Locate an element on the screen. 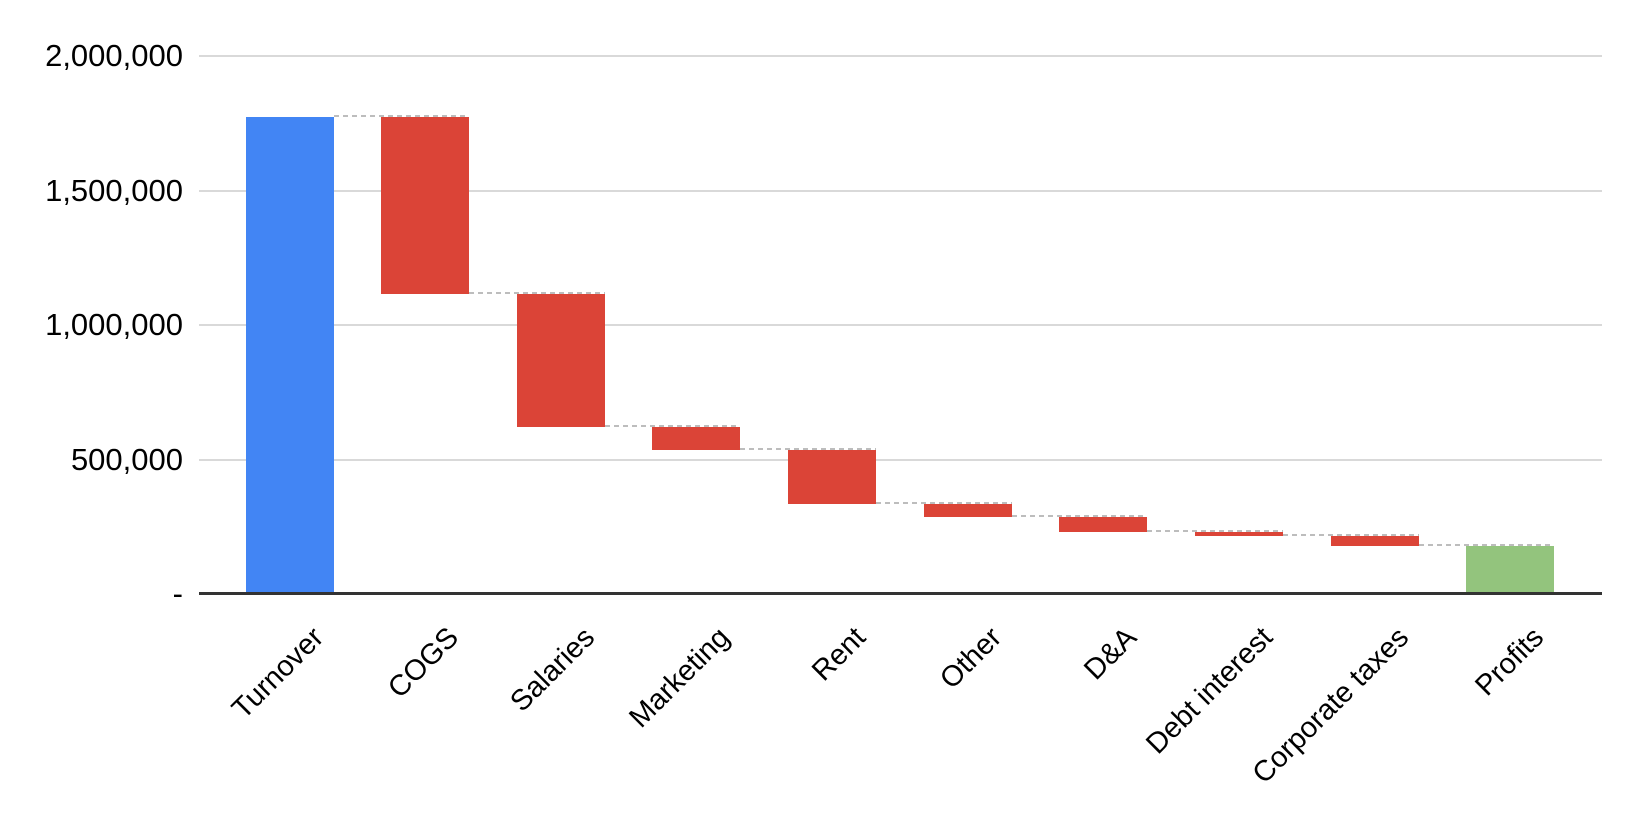 Image resolution: width=1642 pixels, height=824 pixels. x-axis-line is located at coordinates (900, 593).